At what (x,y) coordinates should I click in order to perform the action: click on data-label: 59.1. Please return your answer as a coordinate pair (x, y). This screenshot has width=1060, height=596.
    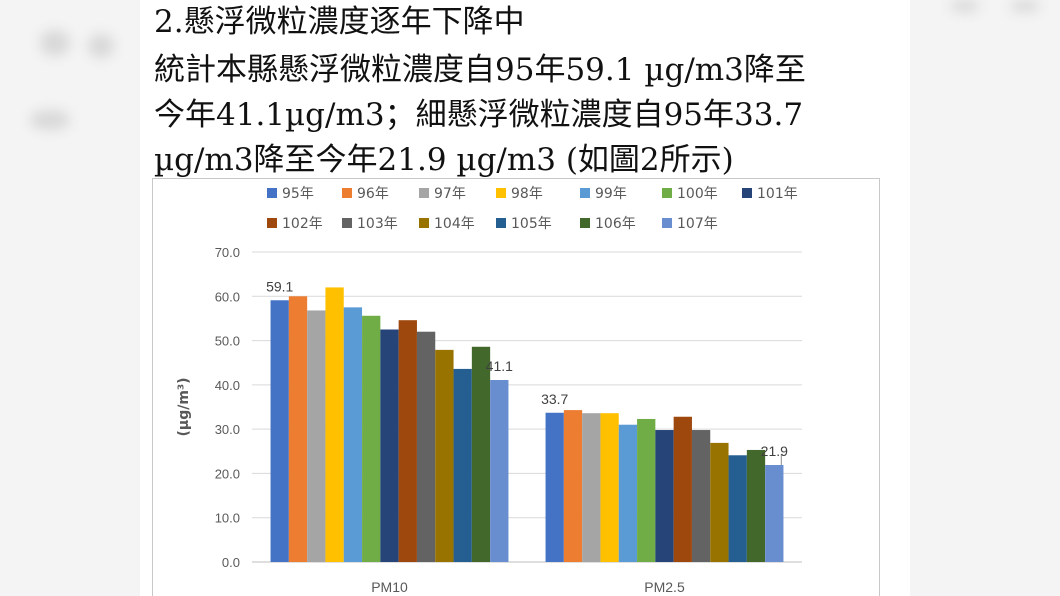
    Looking at the image, I should click on (279, 286).